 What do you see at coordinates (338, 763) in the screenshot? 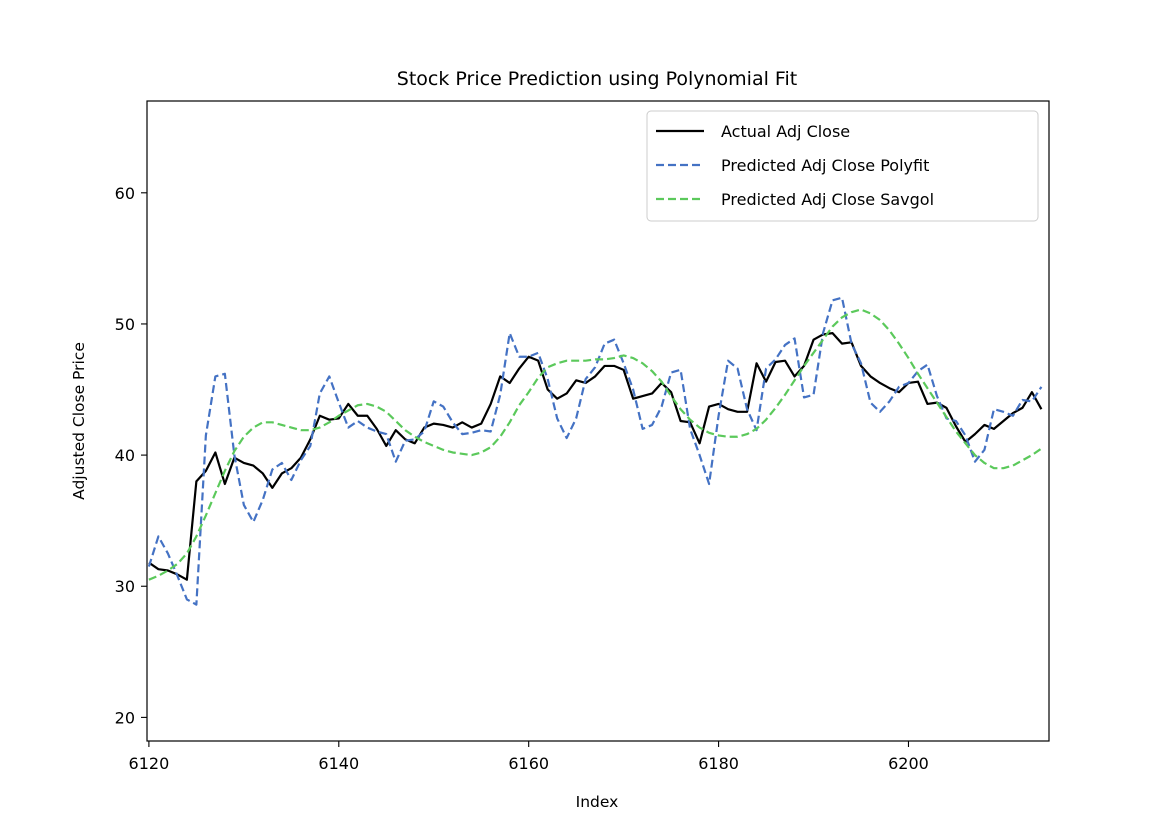
I see `x-tick-label: 6140` at bounding box center [338, 763].